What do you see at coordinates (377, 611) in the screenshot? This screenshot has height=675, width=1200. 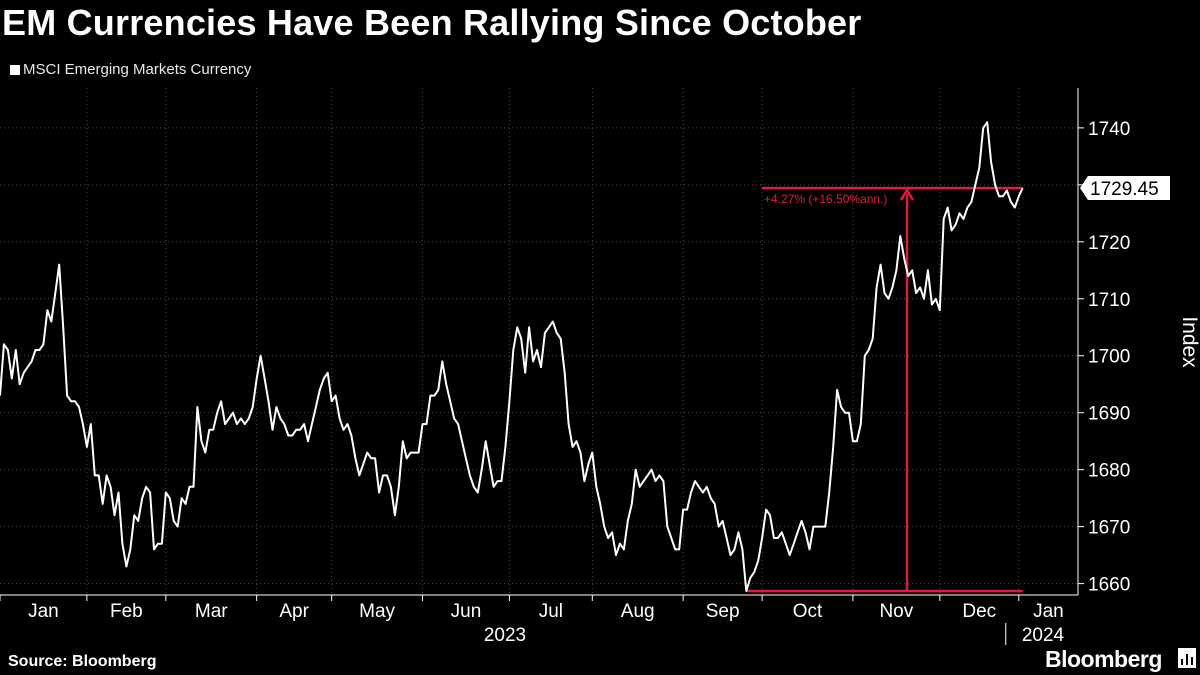 I see `x-month-label: May` at bounding box center [377, 611].